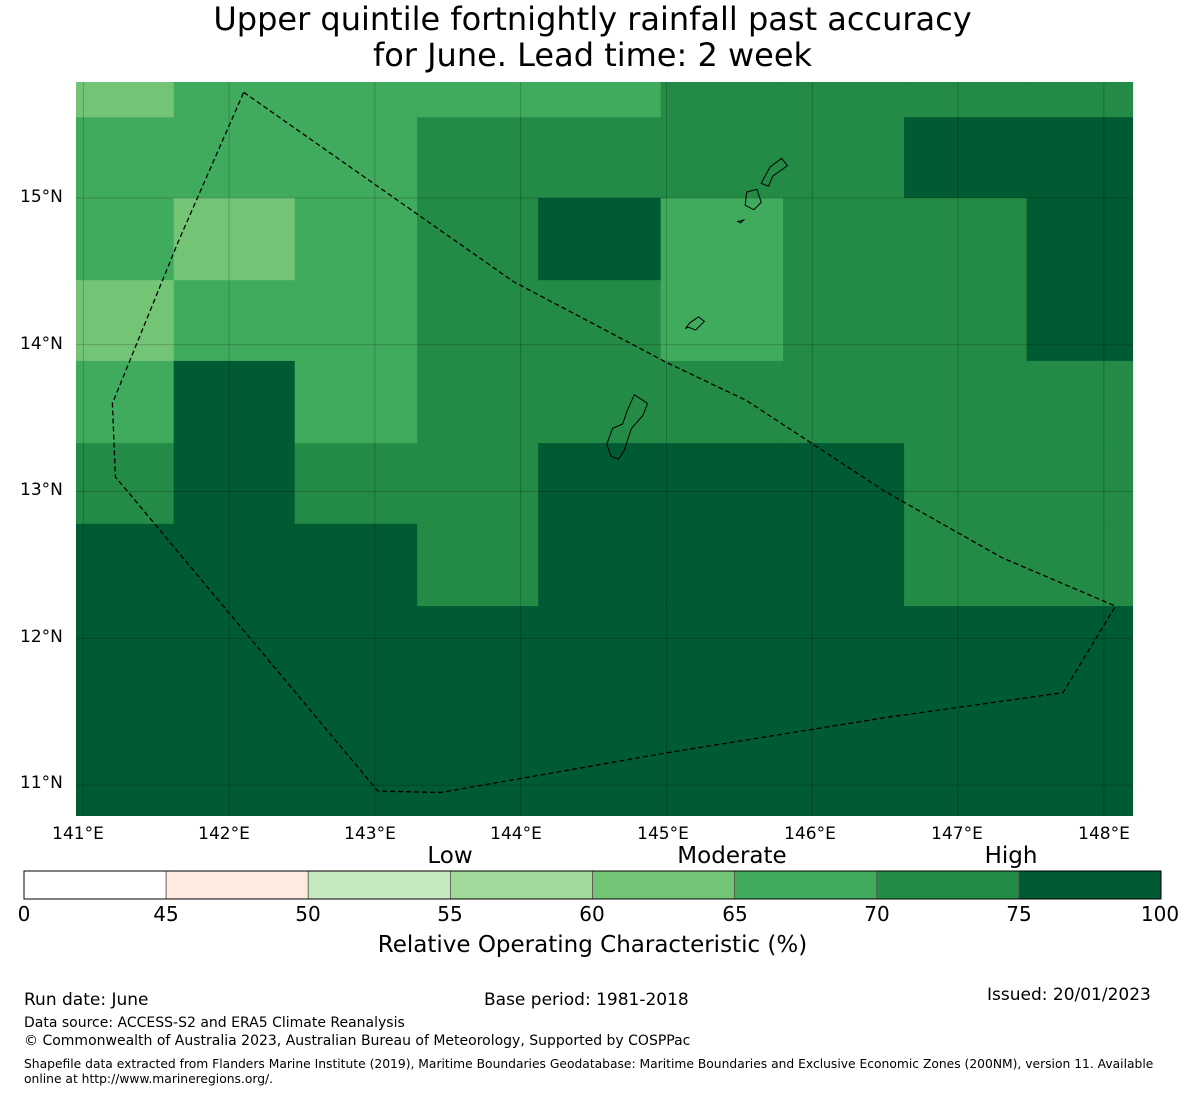  I want to click on colorbar-tick-60: 60, so click(592, 914).